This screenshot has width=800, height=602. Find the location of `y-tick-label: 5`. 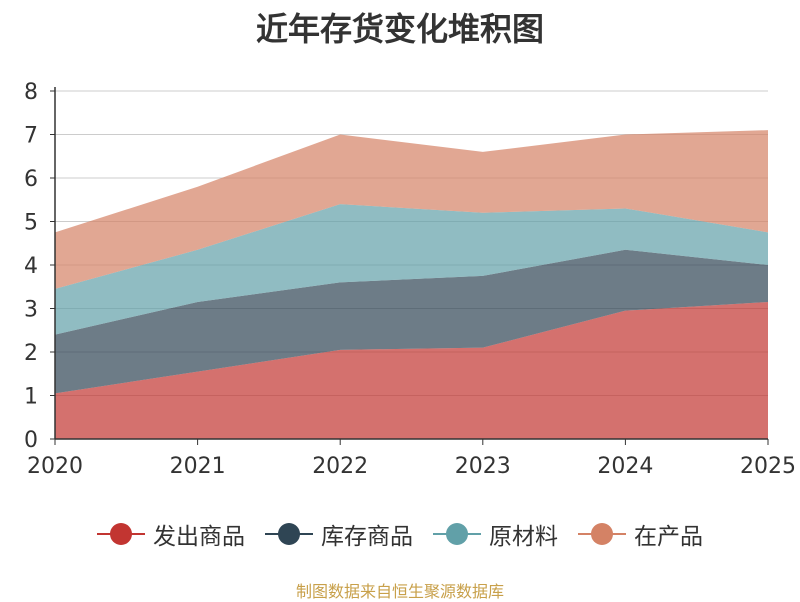

y-tick-label: 5 is located at coordinates (31, 223).